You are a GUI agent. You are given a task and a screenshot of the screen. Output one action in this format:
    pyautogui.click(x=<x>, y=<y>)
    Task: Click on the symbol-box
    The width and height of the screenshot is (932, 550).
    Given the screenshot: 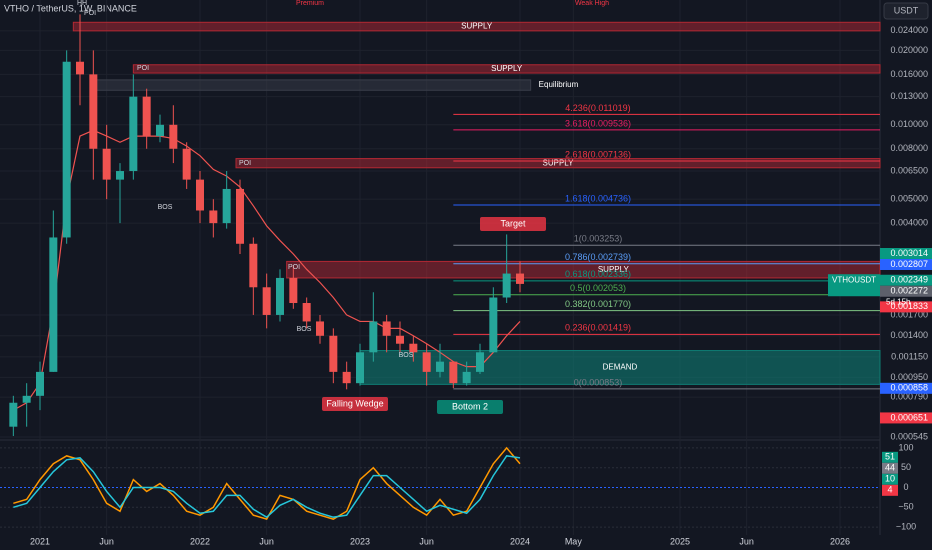 What is the action you would take?
    pyautogui.click(x=854, y=285)
    